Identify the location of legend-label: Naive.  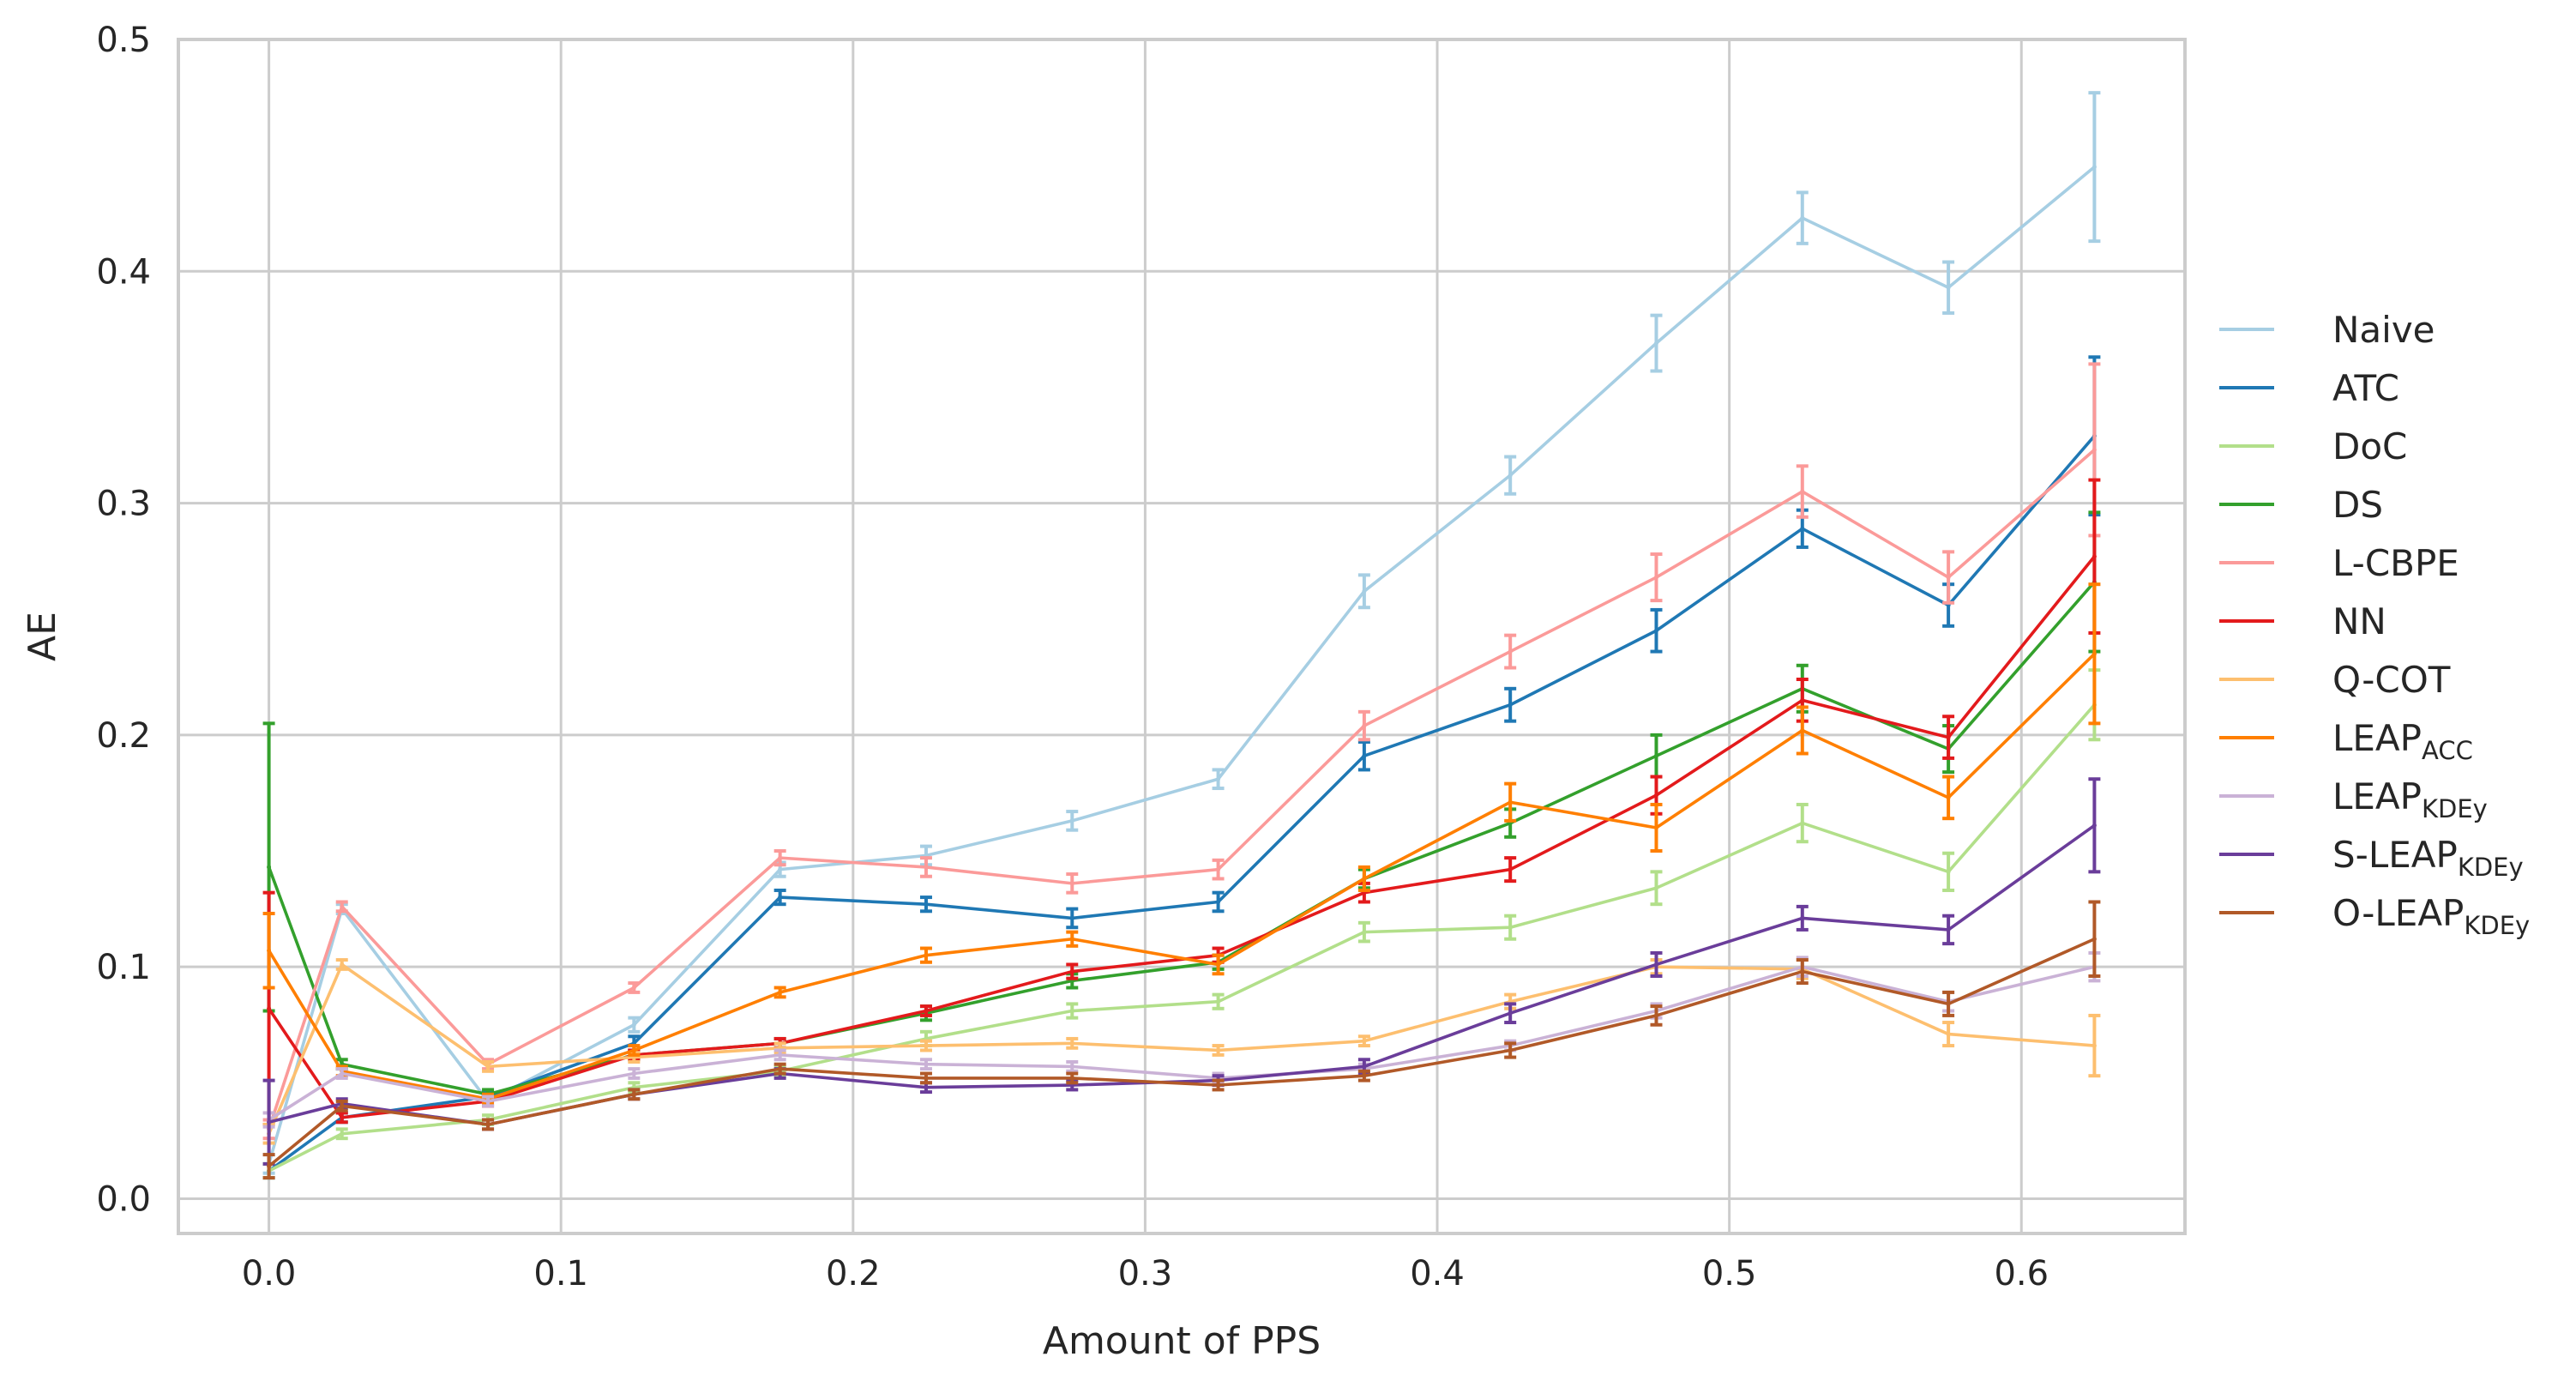
(2383, 330).